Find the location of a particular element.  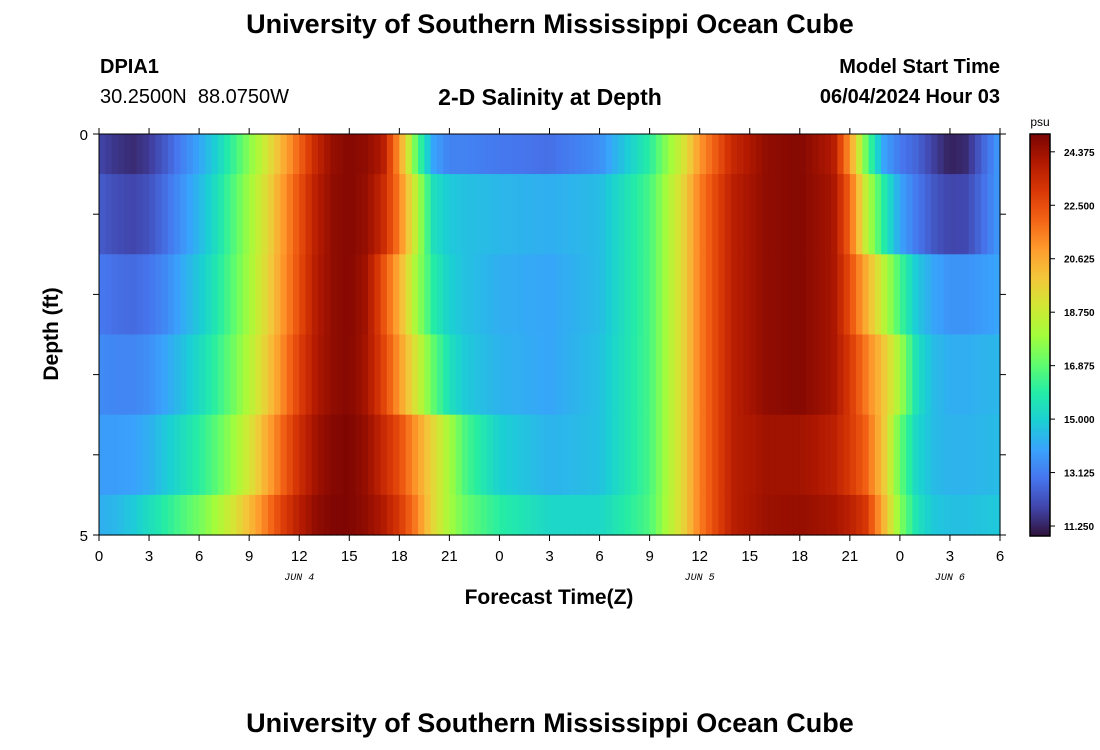

colorbar-tick-label: 11.250 is located at coordinates (1079, 527).